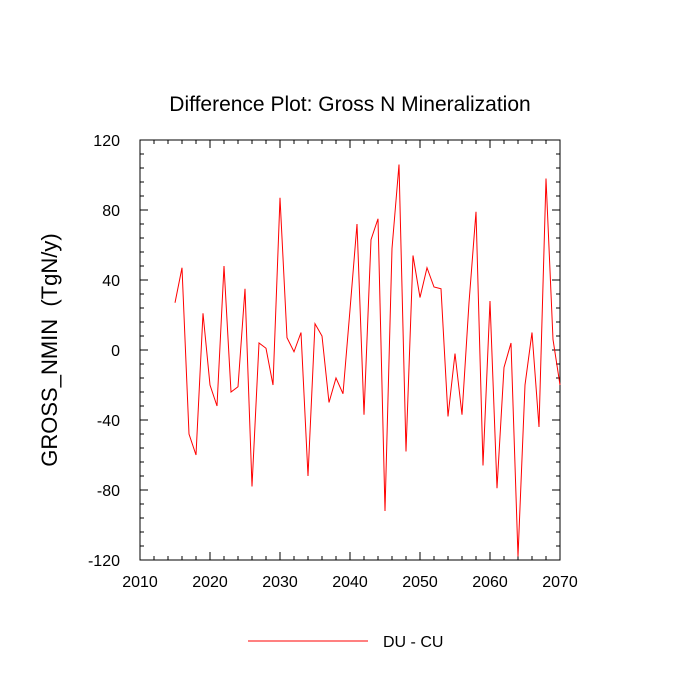  Describe the element at coordinates (111, 281) in the screenshot. I see `y-tick-label: 40` at that location.